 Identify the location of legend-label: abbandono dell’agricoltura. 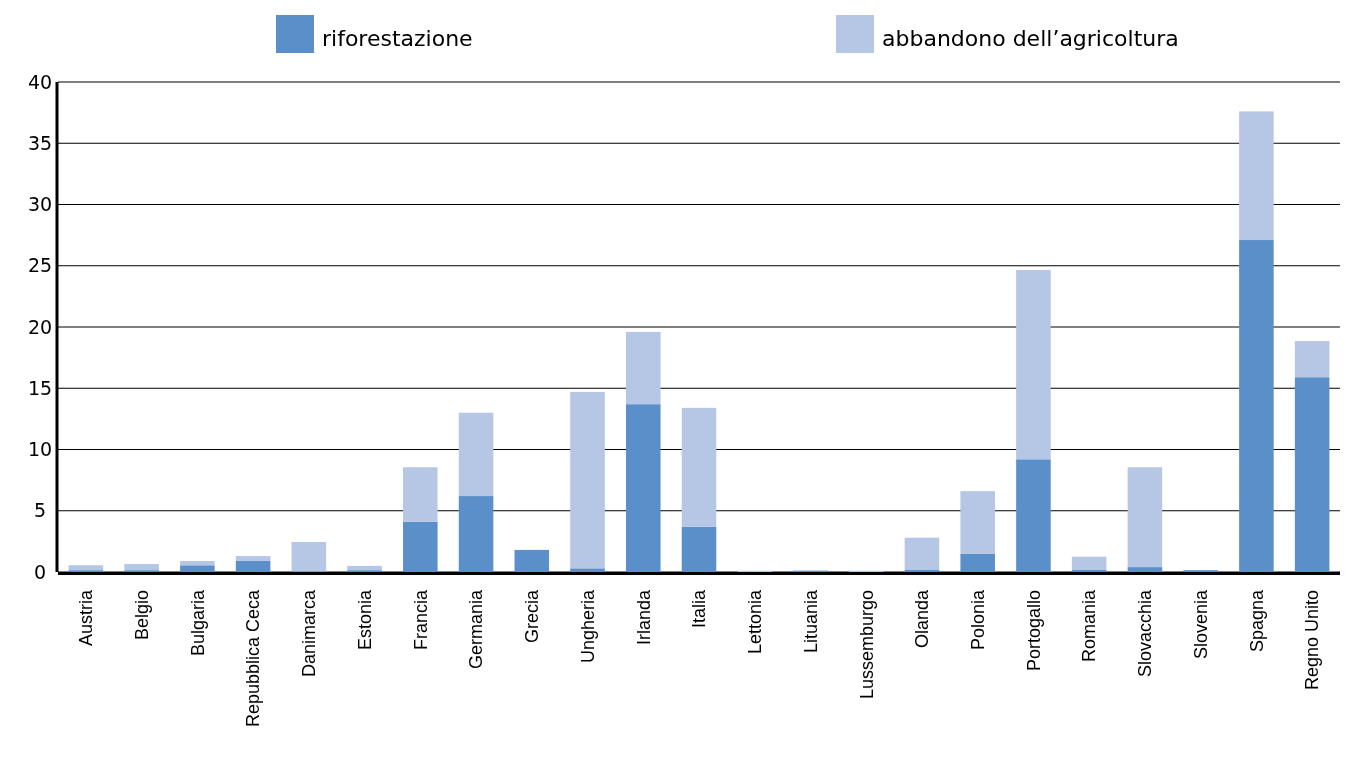
(1030, 38).